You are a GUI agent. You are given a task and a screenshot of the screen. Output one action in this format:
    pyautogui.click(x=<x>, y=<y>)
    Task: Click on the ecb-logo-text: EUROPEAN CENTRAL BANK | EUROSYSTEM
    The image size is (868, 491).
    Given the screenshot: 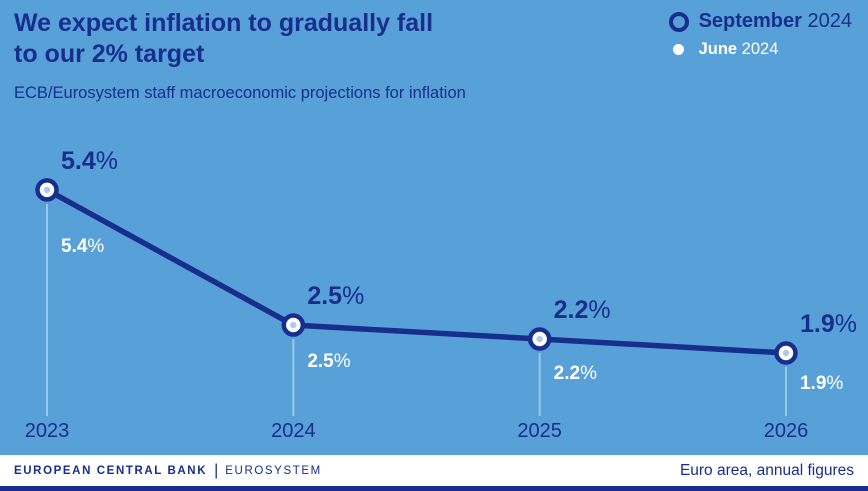 What is the action you would take?
    pyautogui.click(x=168, y=471)
    